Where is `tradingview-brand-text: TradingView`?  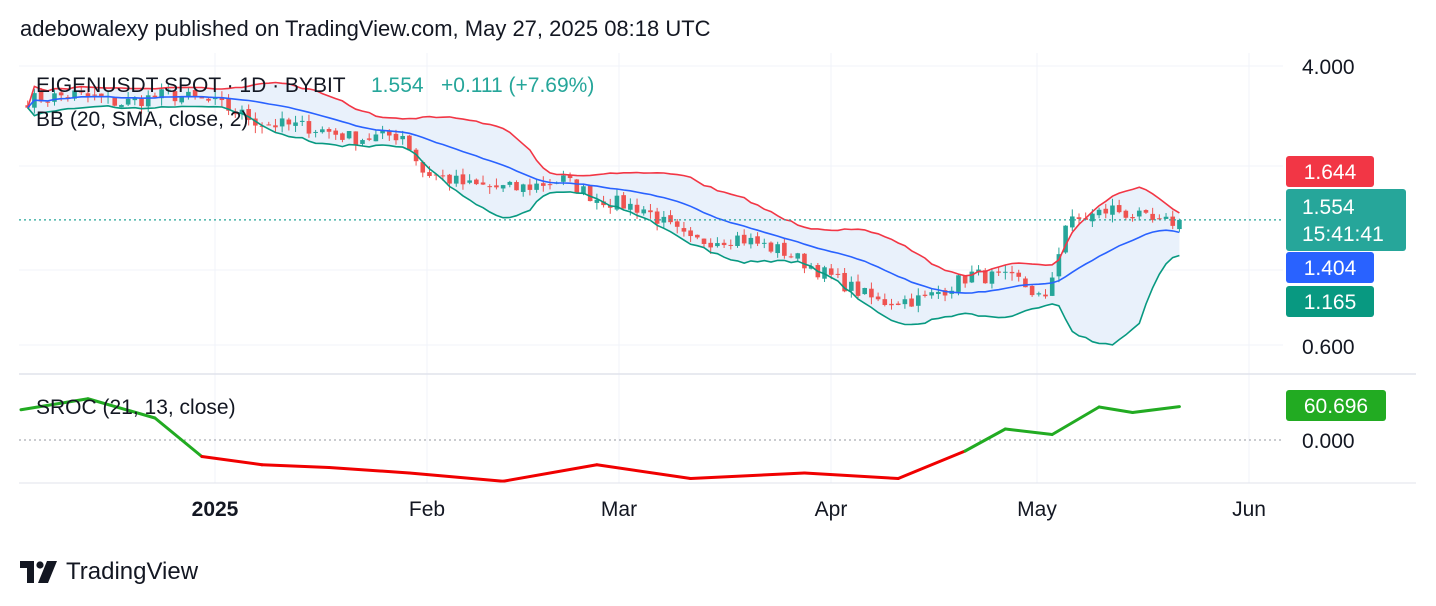
tradingview-brand-text: TradingView is located at coordinates (132, 571).